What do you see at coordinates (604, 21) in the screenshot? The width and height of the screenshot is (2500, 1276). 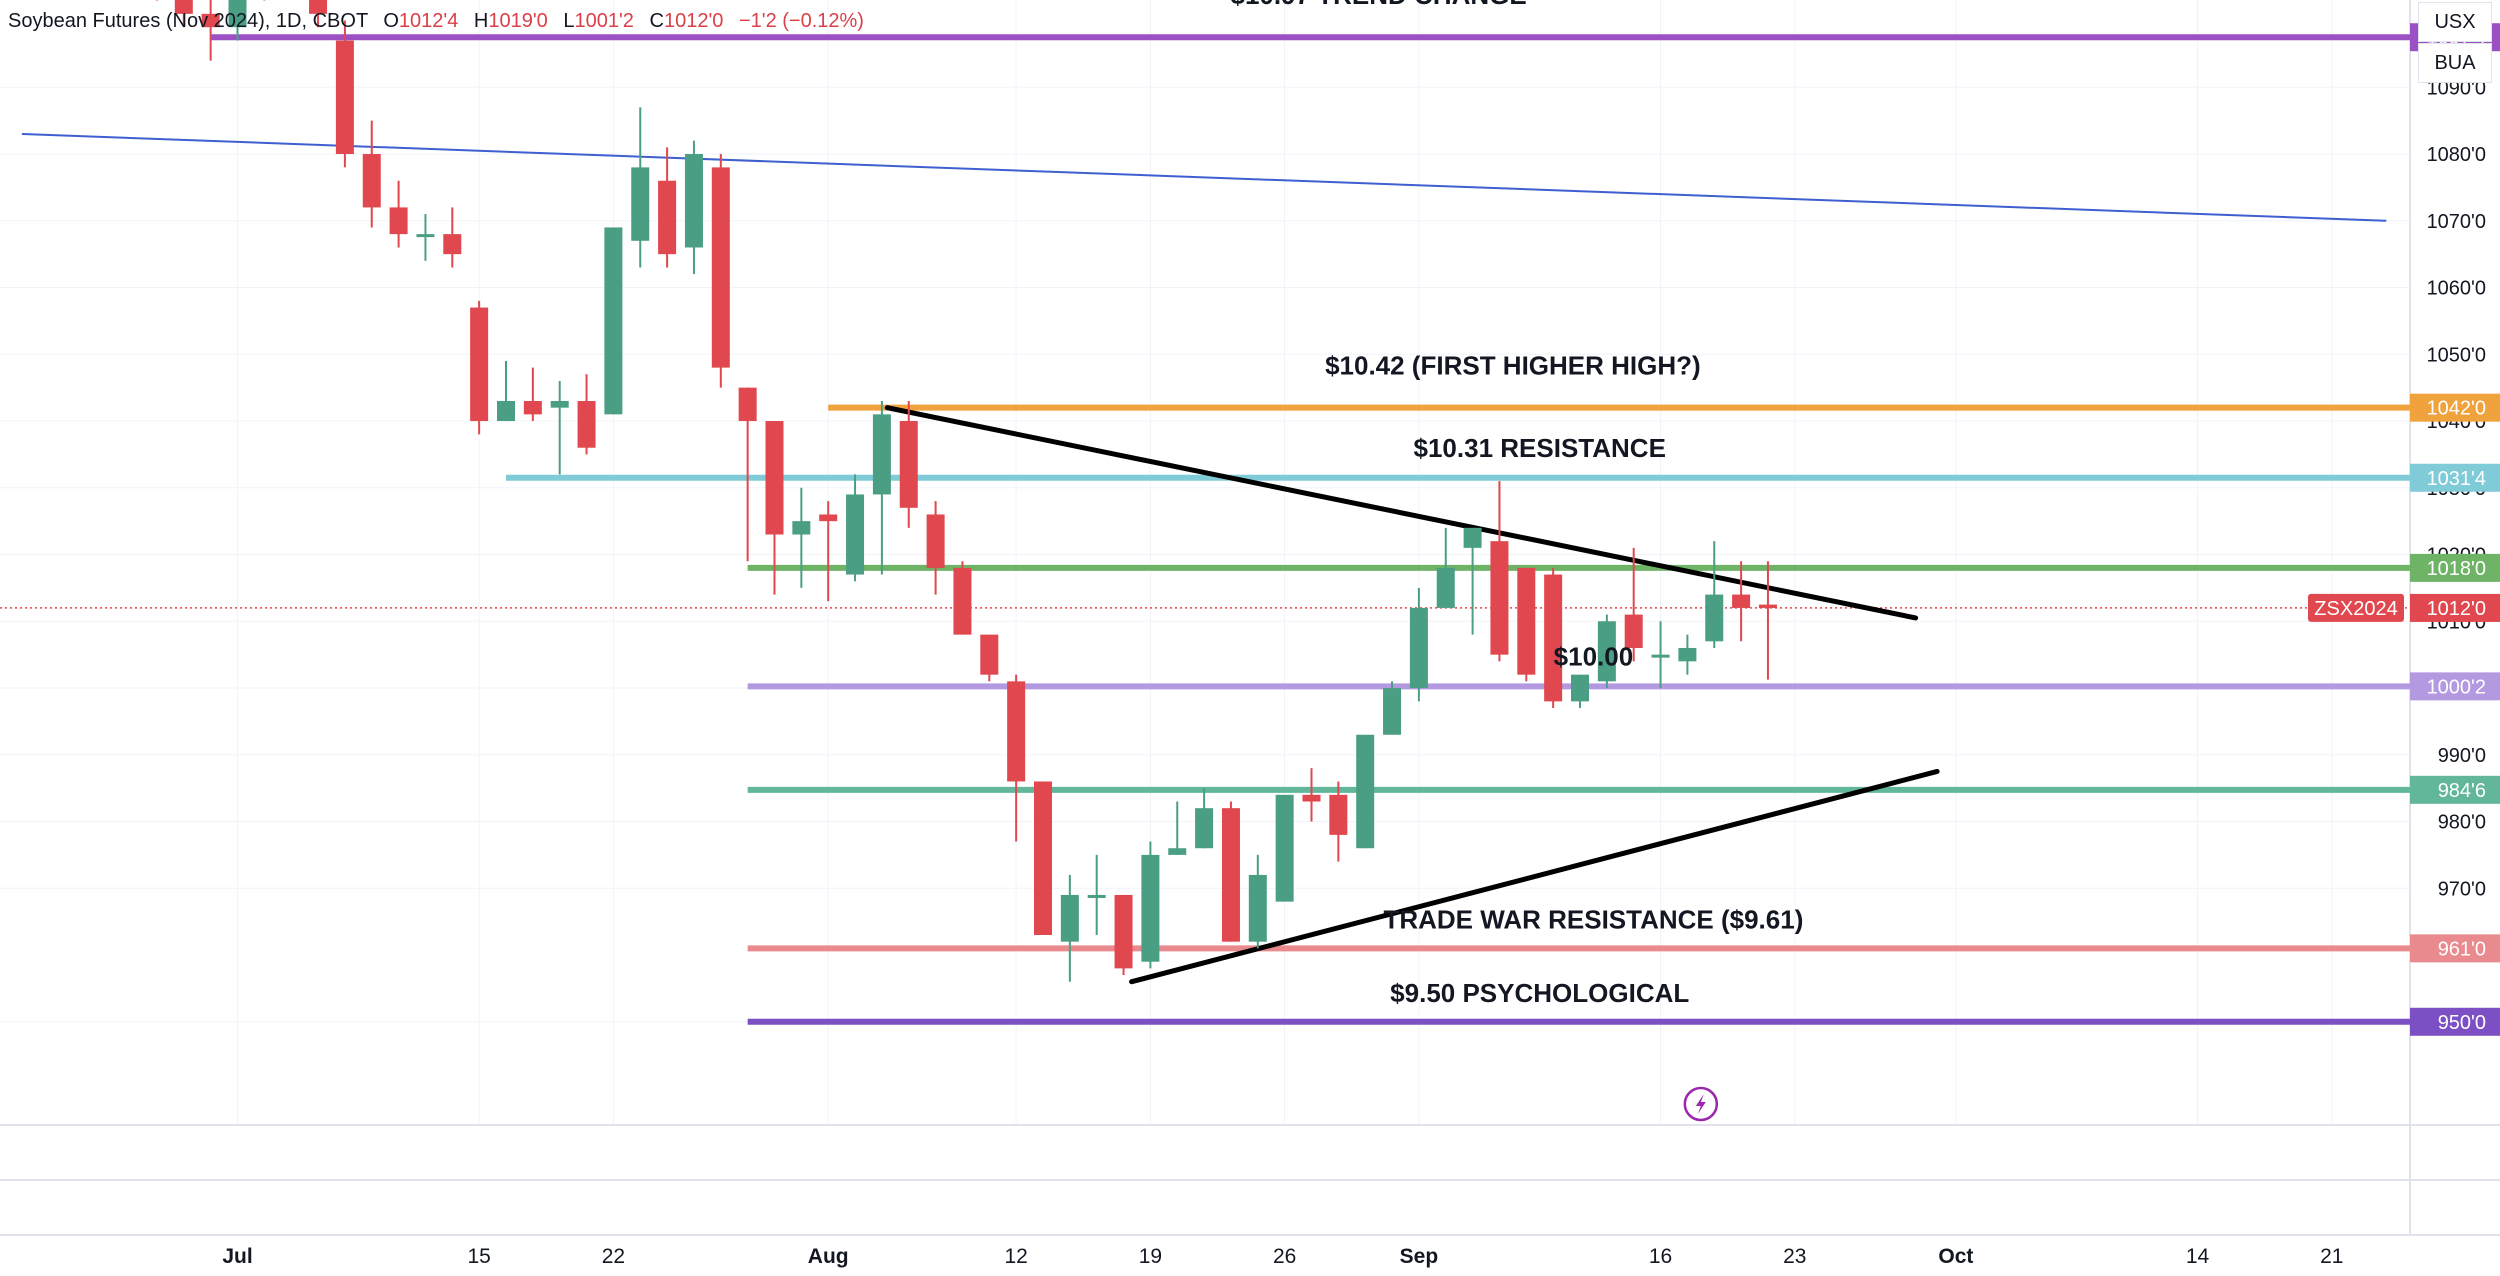 I see `low-value: 1001'2` at bounding box center [604, 21].